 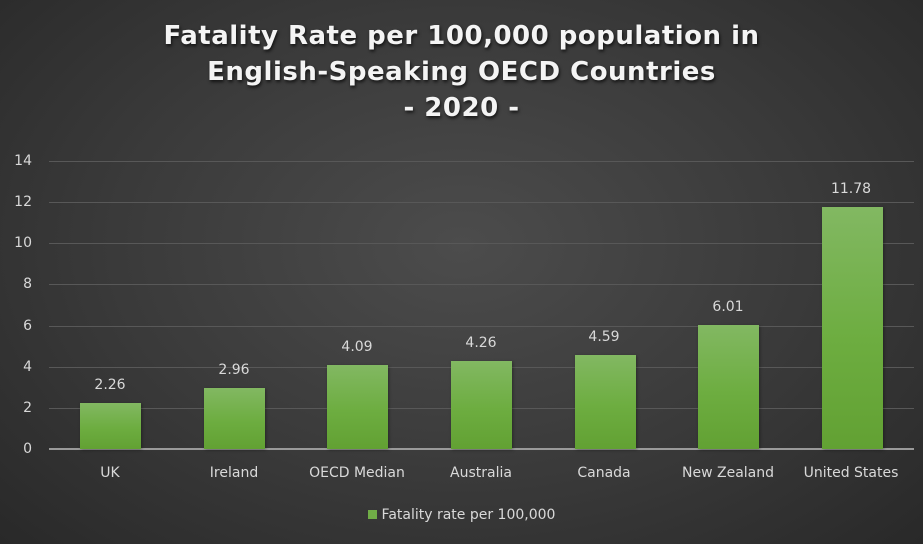 I want to click on y-tick-label: 0, so click(x=27, y=449).